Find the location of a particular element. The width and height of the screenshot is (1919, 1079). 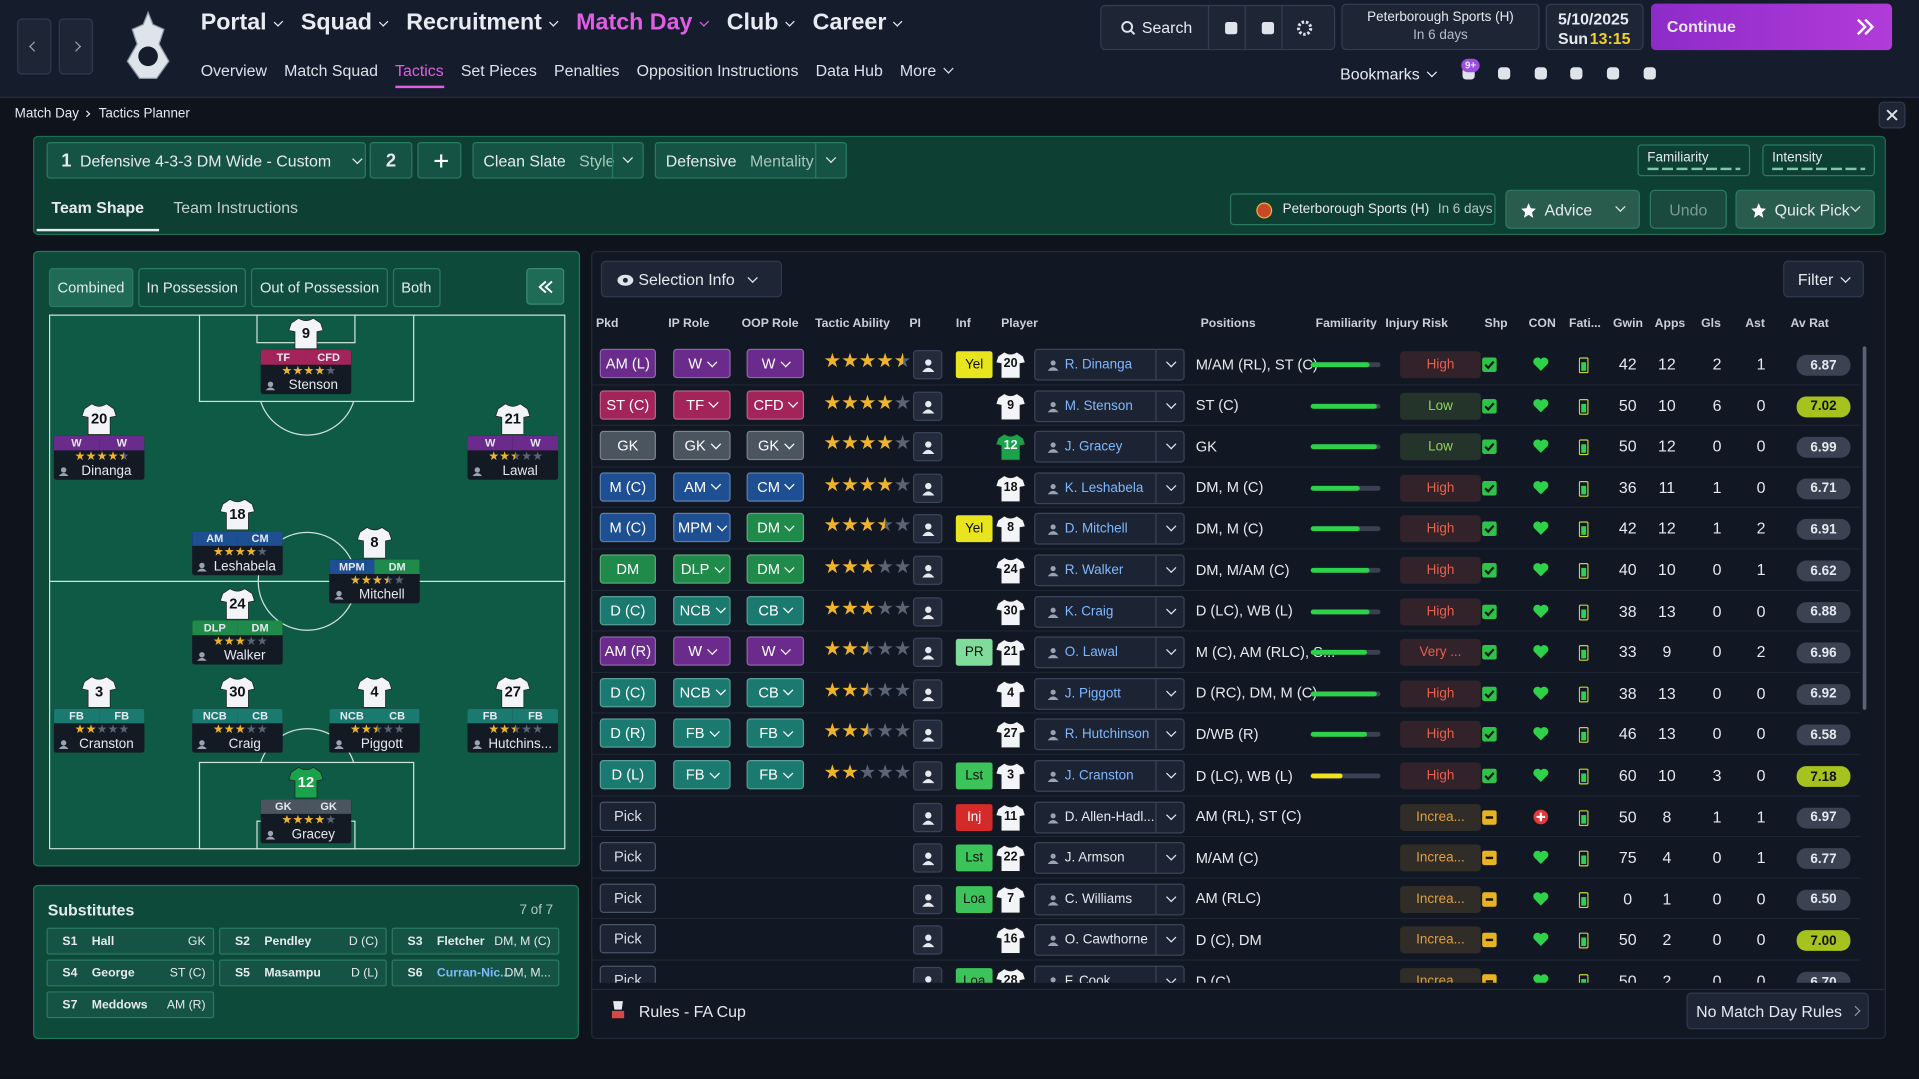

sub-menu-item: Opposition Instructions is located at coordinates (717, 70).